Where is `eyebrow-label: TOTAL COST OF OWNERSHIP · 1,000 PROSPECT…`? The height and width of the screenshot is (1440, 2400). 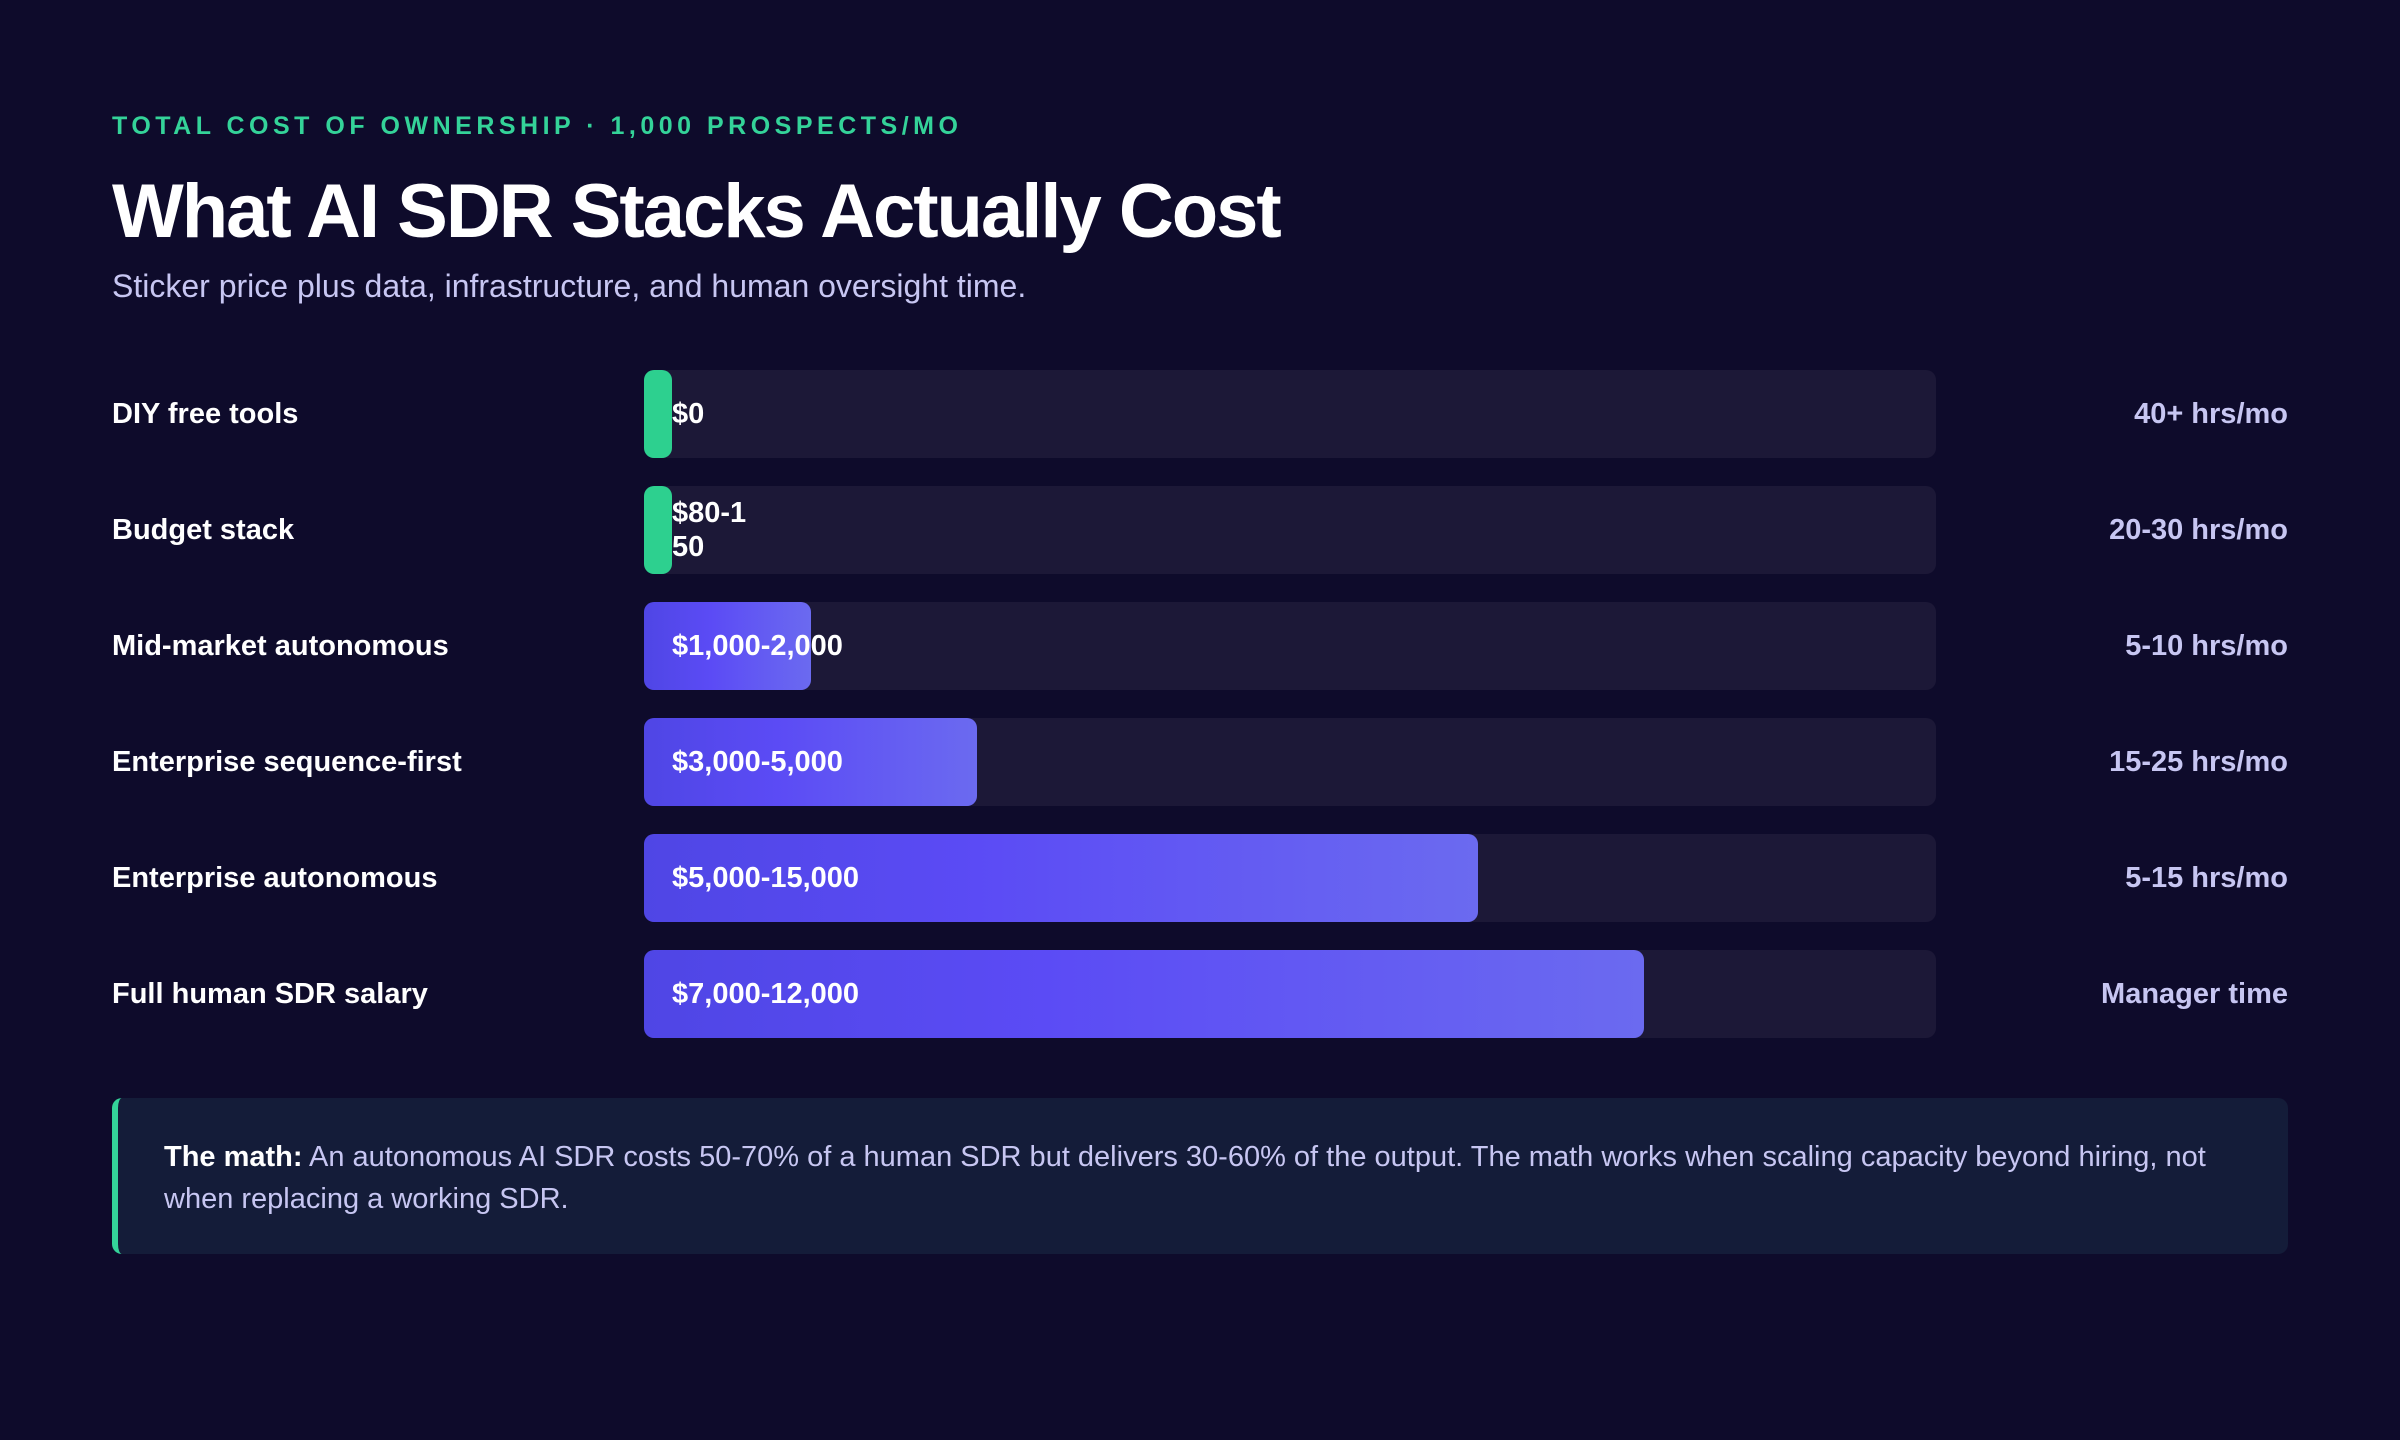
eyebrow-label: TOTAL COST OF OWNERSHIP · 1,000 PROSPECT… is located at coordinates (537, 126).